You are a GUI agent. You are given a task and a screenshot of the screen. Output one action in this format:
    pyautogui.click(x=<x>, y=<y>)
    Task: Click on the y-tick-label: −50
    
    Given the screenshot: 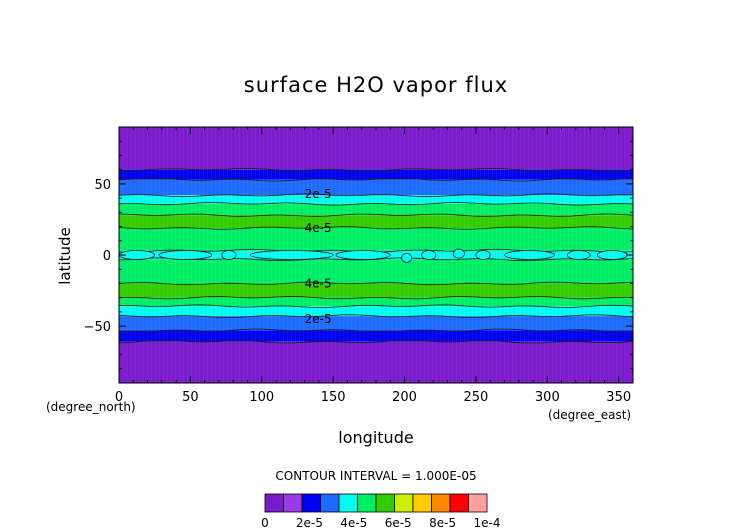 What is the action you would take?
    pyautogui.click(x=97, y=327)
    